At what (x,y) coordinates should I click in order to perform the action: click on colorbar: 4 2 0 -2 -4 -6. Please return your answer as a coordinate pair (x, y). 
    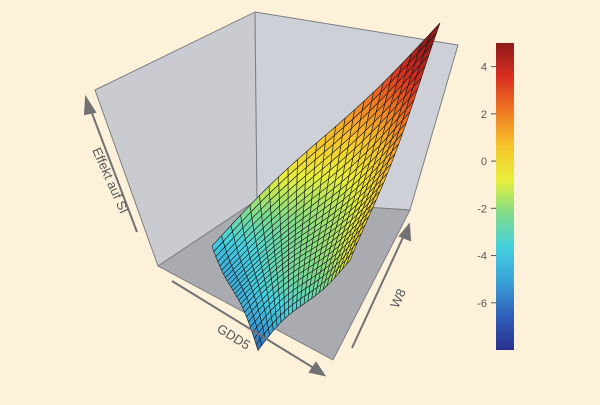
    Looking at the image, I should click on (495, 196).